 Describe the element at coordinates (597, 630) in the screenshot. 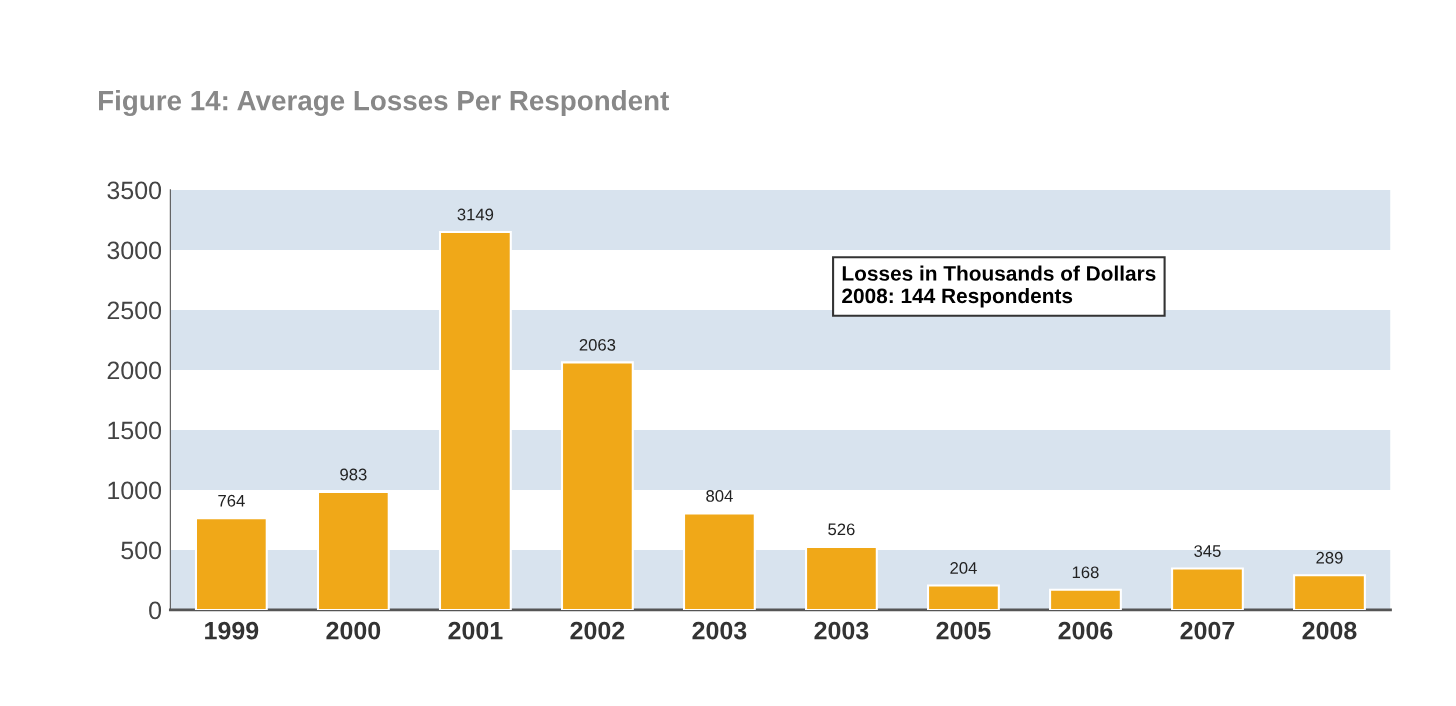

I see `x-tick-label: 2002` at that location.